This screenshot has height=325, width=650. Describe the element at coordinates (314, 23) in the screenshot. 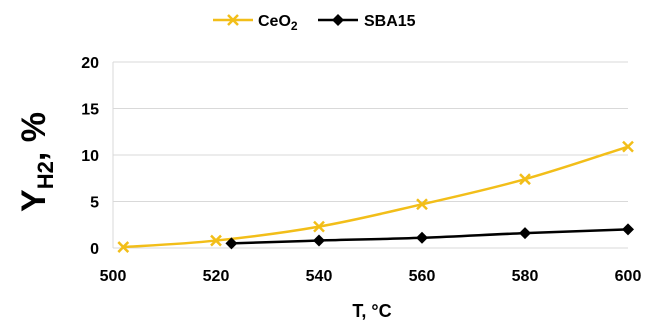

I see `legend: CeO2 SBA15` at that location.